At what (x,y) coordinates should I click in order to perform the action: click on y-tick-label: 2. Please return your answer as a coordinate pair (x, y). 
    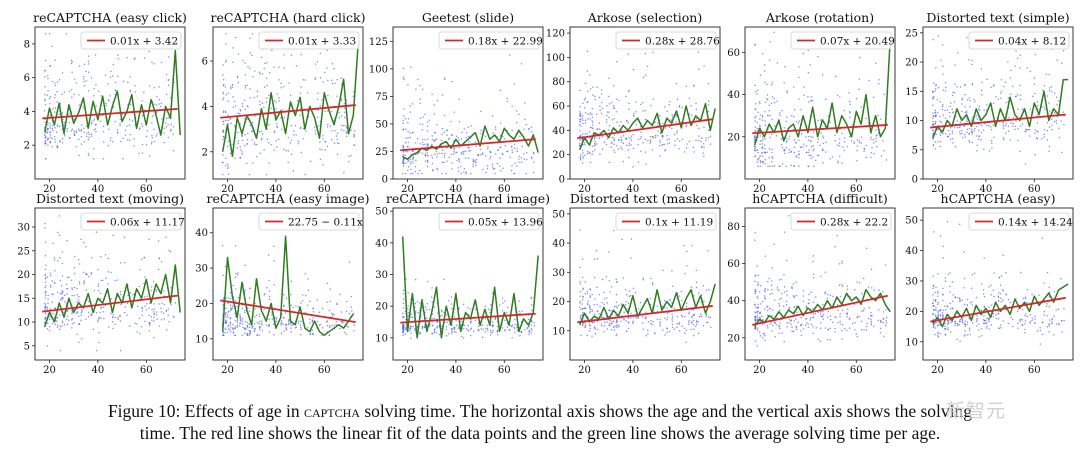
    Looking at the image, I should click on (205, 152).